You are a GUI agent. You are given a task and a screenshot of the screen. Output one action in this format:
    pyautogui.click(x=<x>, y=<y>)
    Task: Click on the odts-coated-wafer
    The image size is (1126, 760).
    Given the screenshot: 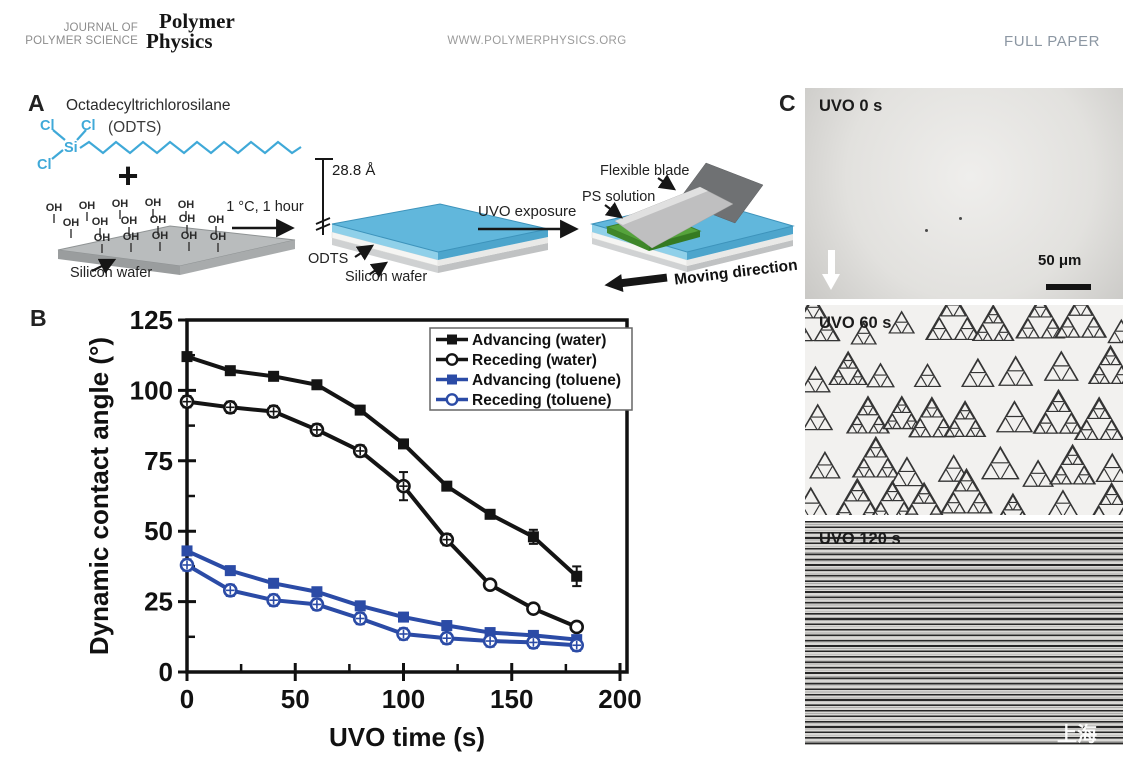 What is the action you would take?
    pyautogui.click(x=440, y=238)
    